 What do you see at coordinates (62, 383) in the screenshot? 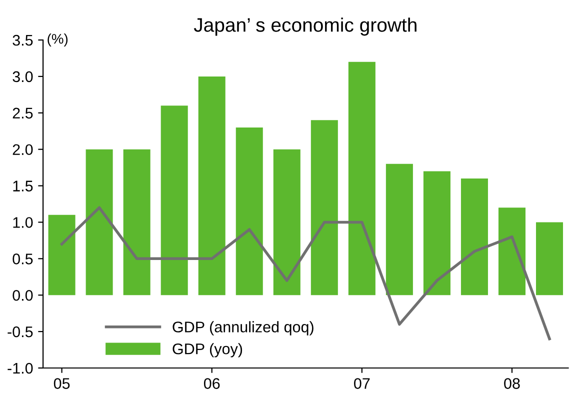
I see `x-tick-label: 05` at bounding box center [62, 383].